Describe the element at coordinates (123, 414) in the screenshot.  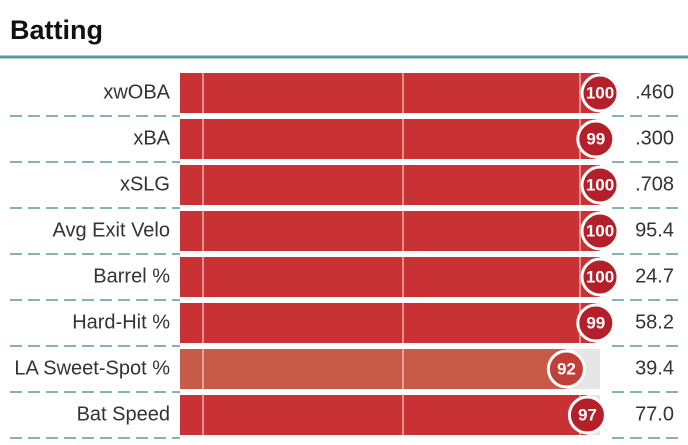
I see `row-label: Bat Speed` at that location.